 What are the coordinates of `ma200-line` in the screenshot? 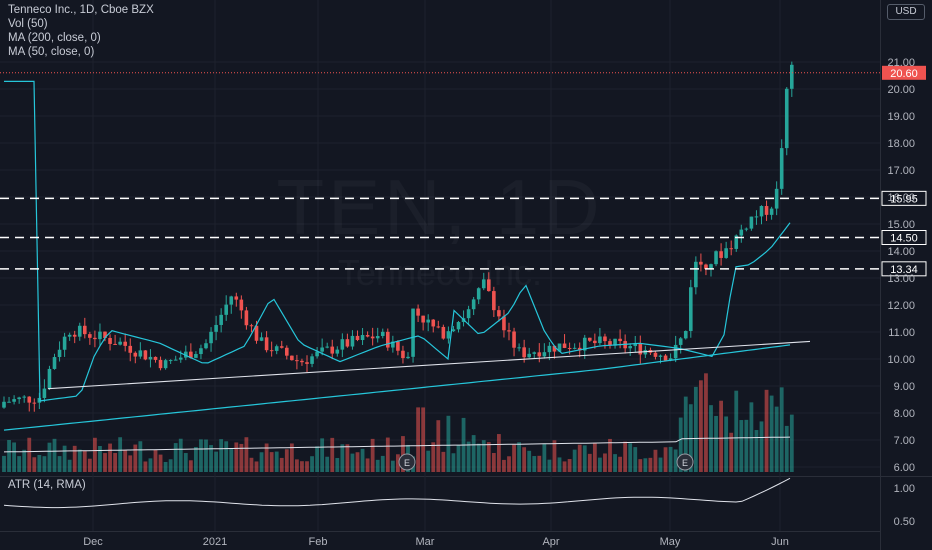 It's located at (397, 387).